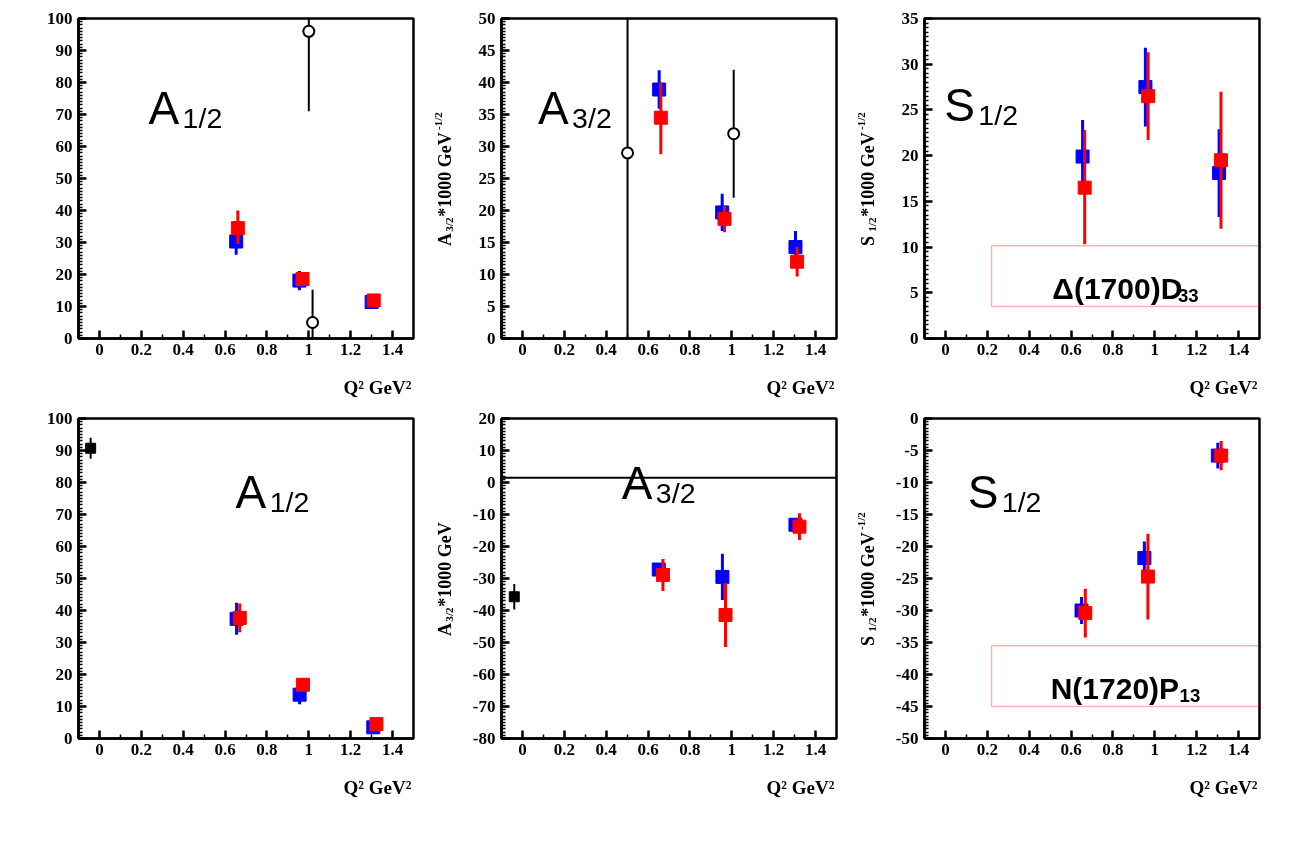 The image size is (1294, 843). Describe the element at coordinates (484, 706) in the screenshot. I see `y-tick-label: -70` at that location.